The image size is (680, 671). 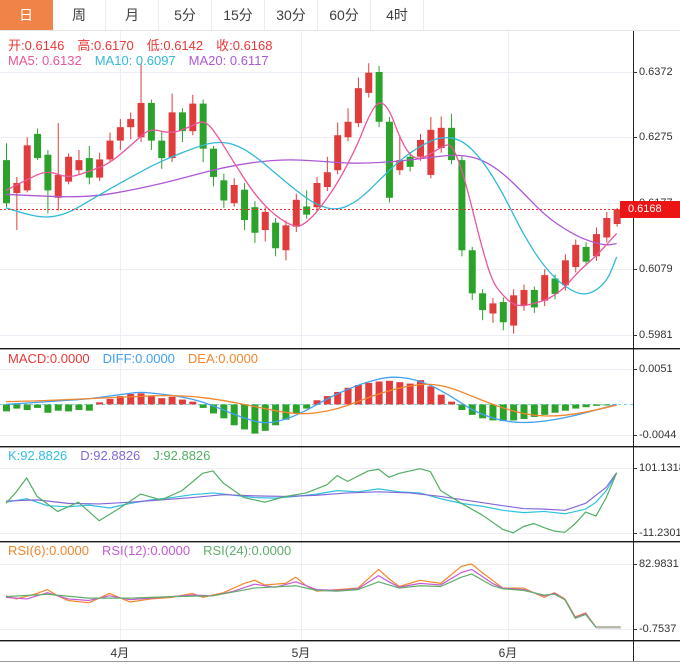 I want to click on kdj-legend-item-1: K:92.8826, so click(x=38, y=455).